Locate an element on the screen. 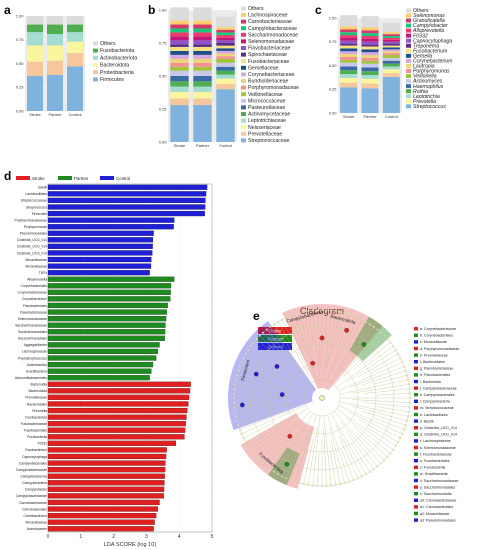 Image resolution: width=481 pixels, height=550 pixels. y-tick-label: 1.00 is located at coordinates (333, 17).